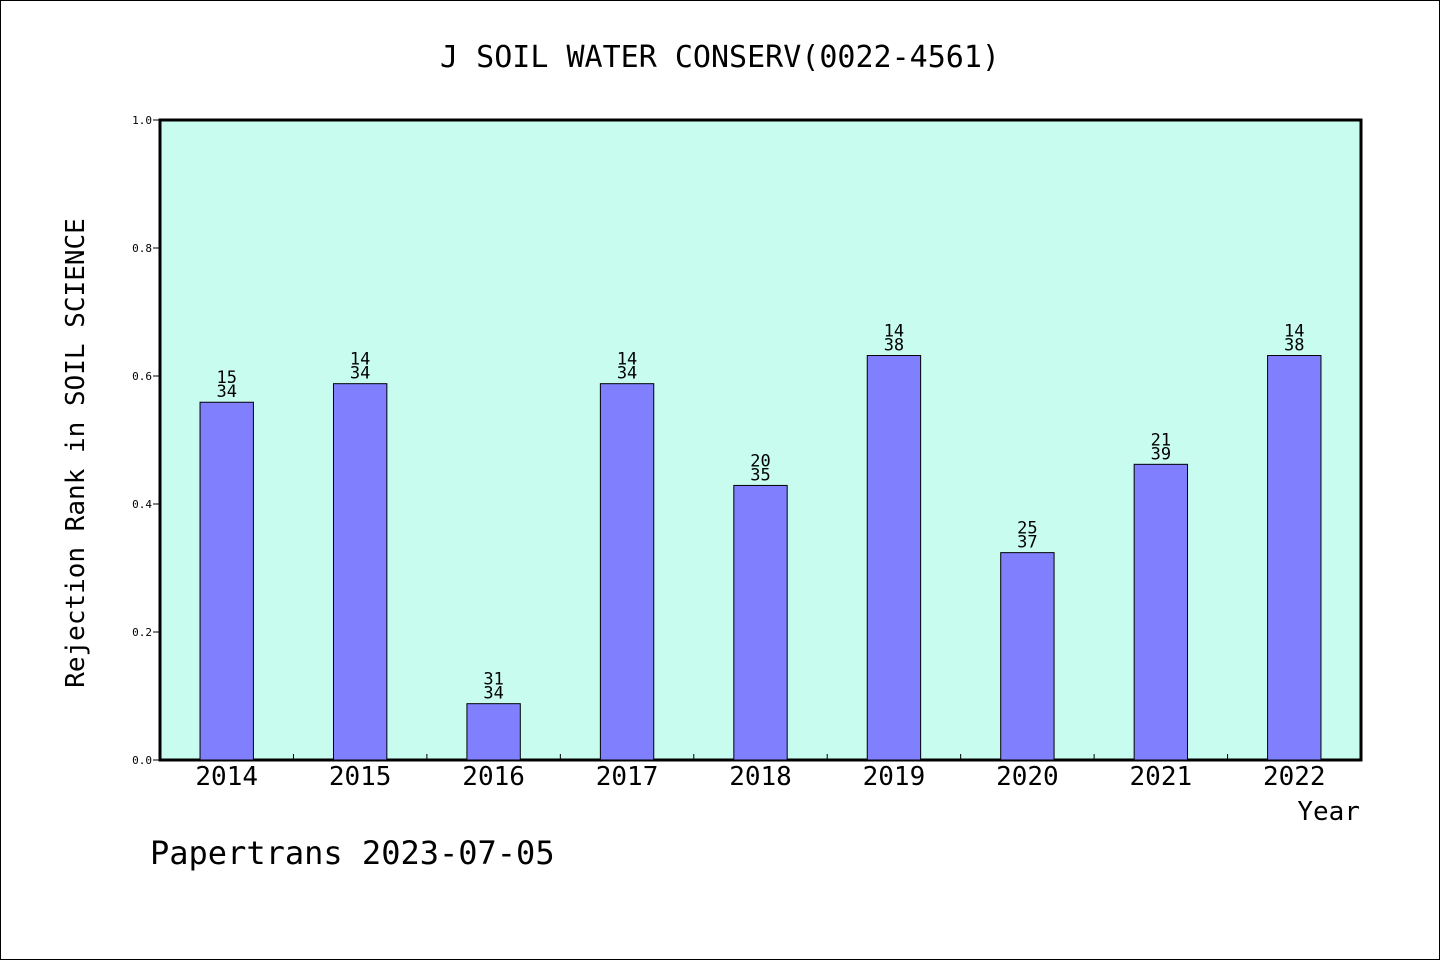 The height and width of the screenshot is (960, 1440). Describe the element at coordinates (142, 248) in the screenshot. I see `y-tick-label: 0.8` at that location.